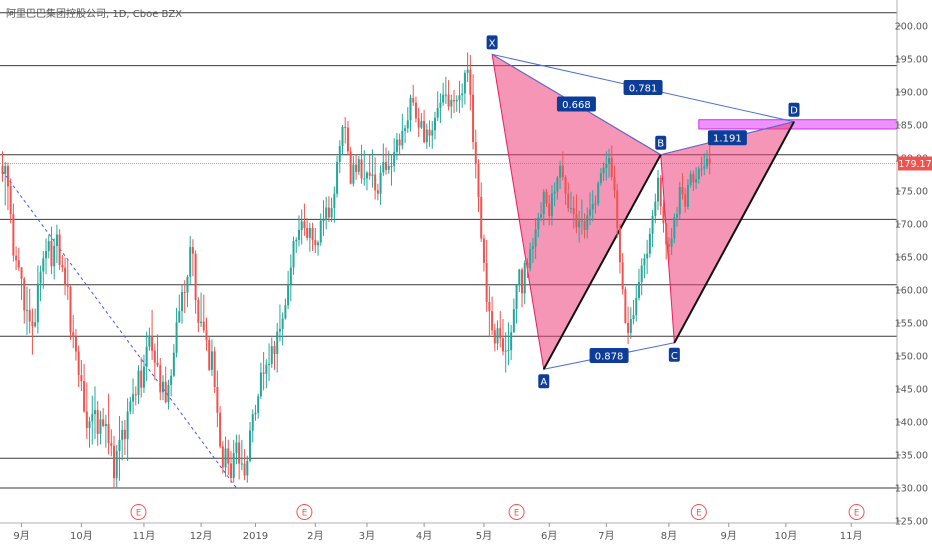  Describe the element at coordinates (729, 536) in the screenshot. I see `x-tick-label: 9月` at that location.